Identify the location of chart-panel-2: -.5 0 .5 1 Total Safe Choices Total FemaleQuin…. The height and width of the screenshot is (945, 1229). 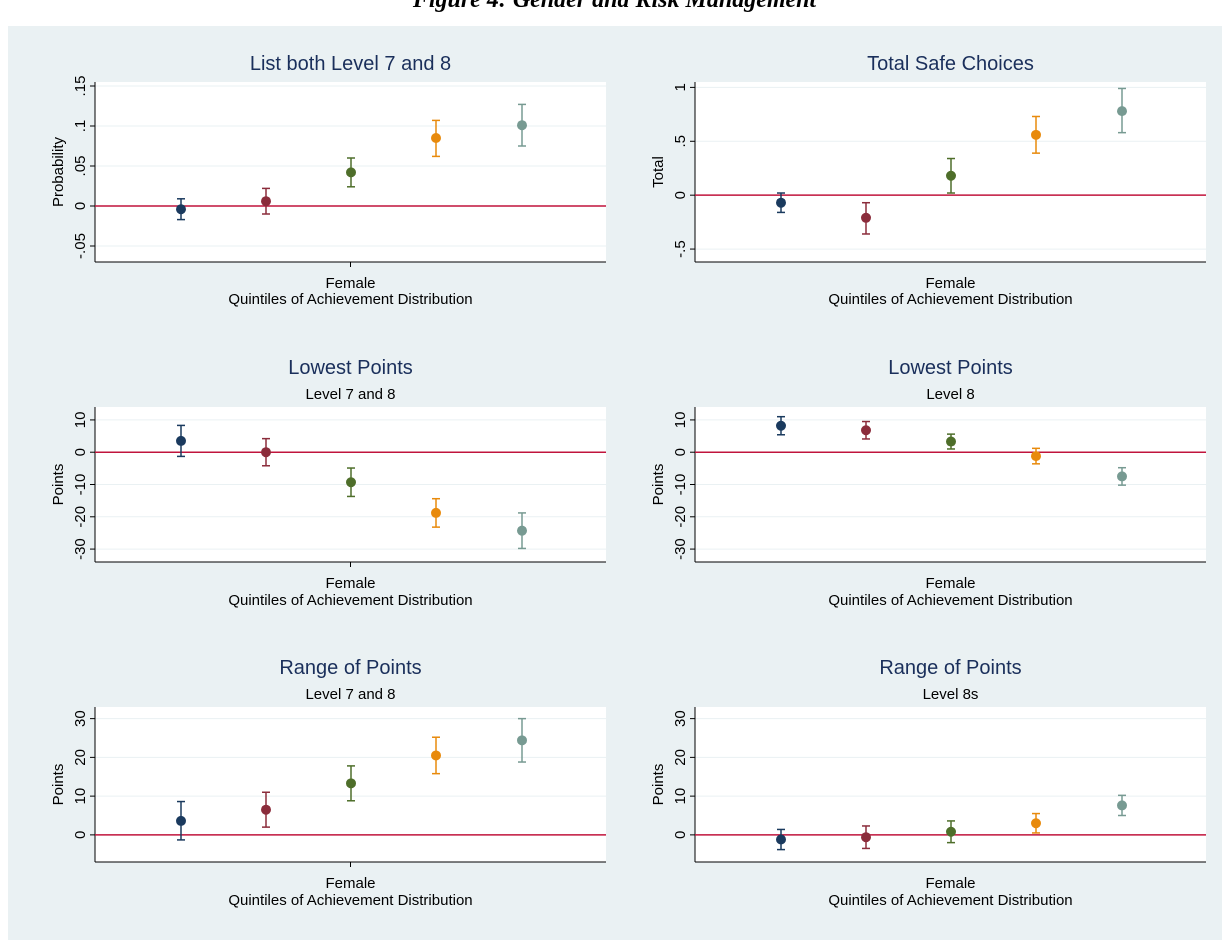
(928, 180).